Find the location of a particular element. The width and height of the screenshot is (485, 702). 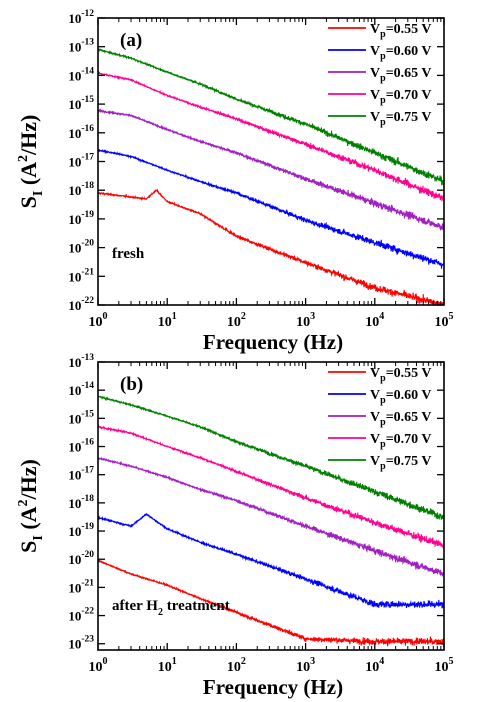

panel-label: (a) is located at coordinates (131, 40).